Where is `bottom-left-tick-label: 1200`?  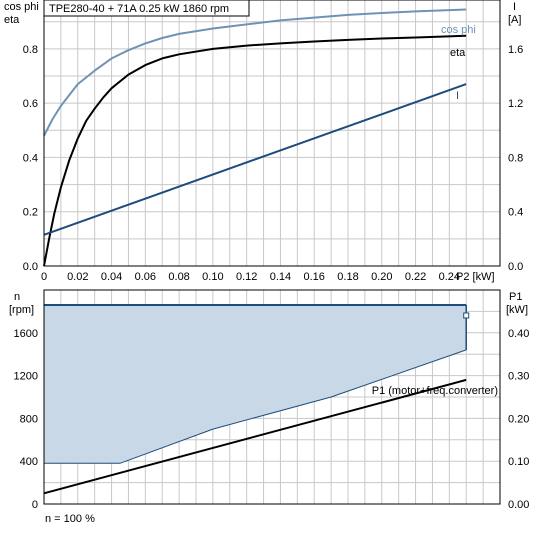 bottom-left-tick-label: 1200 is located at coordinates (26, 377).